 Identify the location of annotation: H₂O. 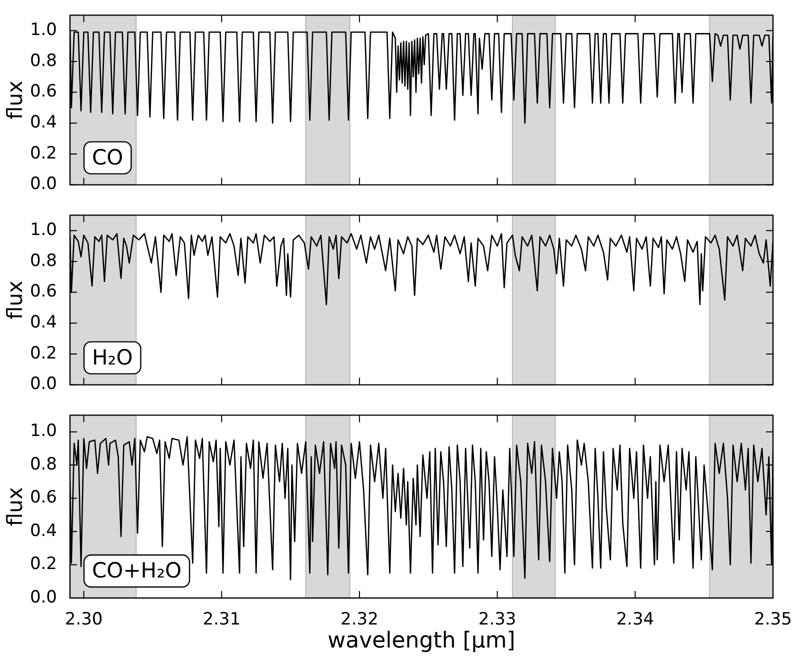
(112, 357).